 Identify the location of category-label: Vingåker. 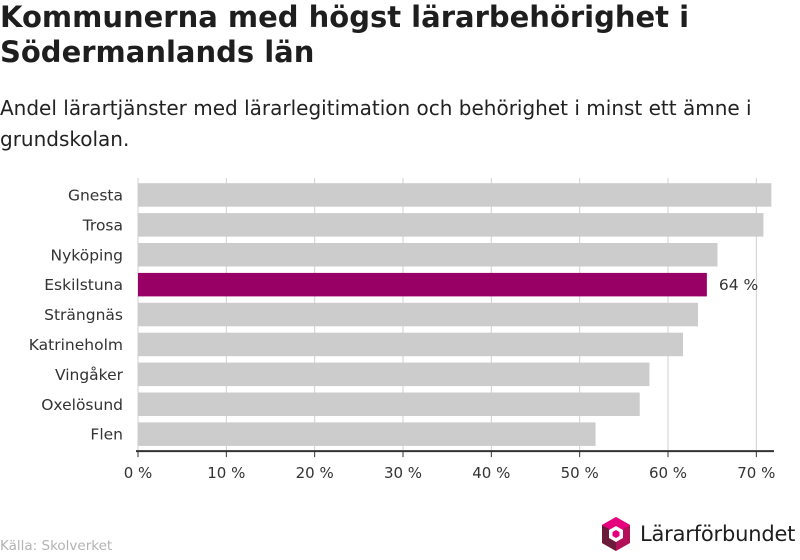
(89, 375).